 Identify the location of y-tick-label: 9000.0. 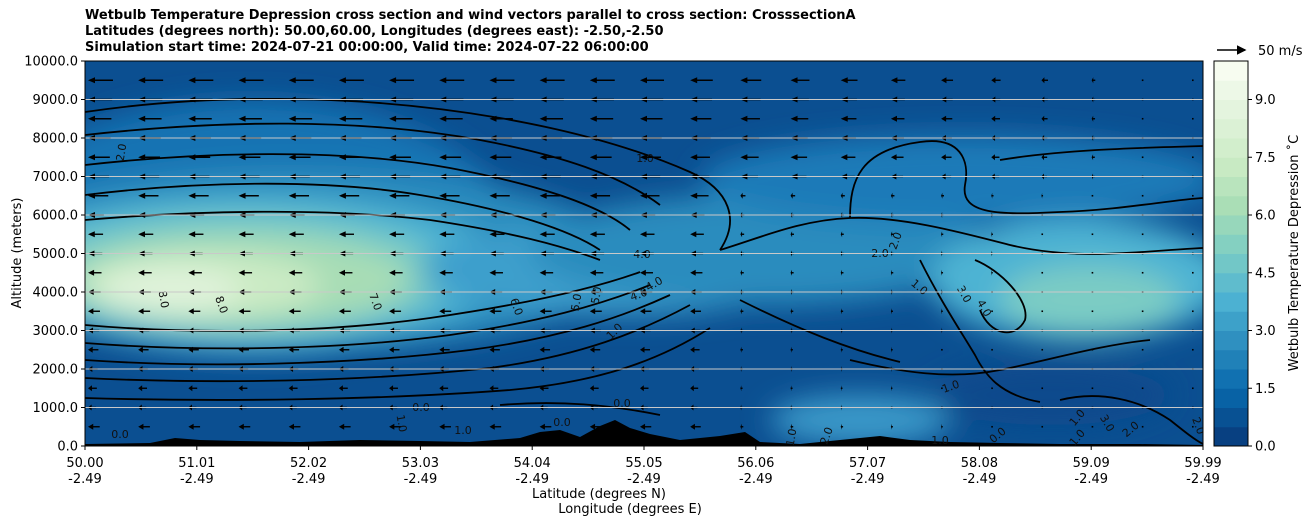
(56, 100).